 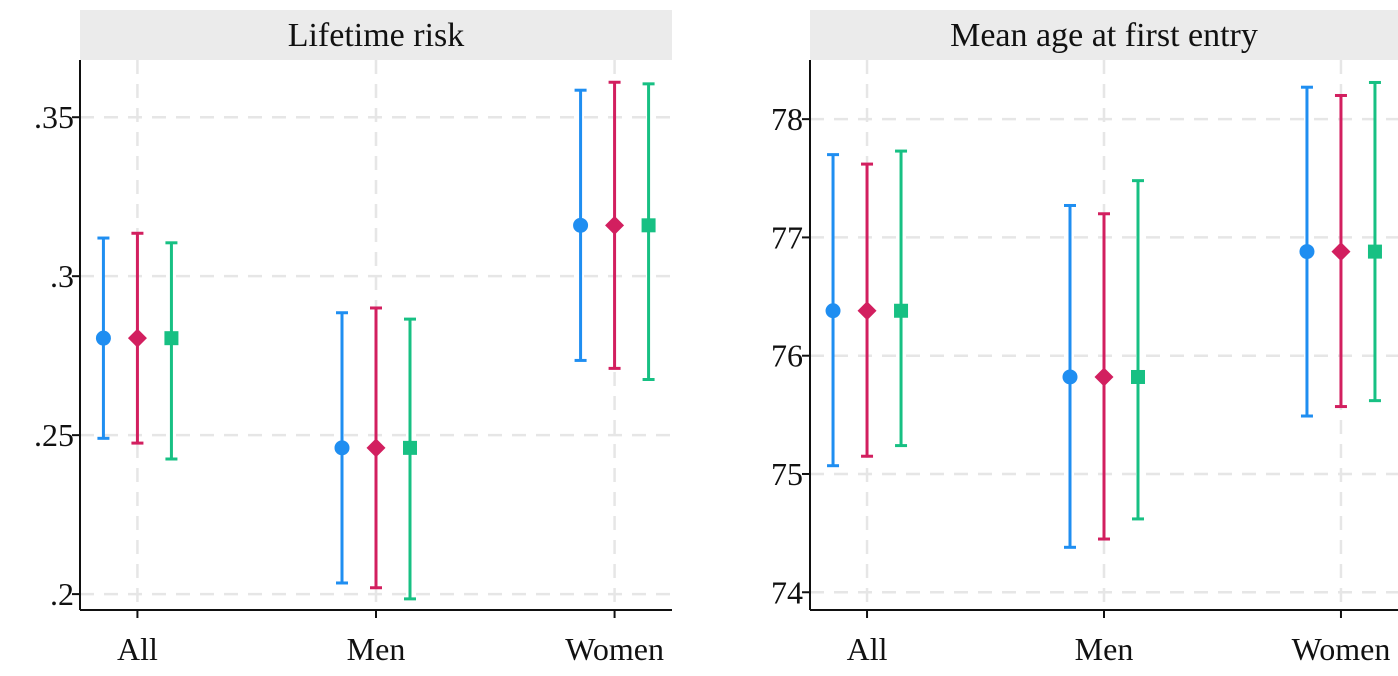 I want to click on y-tick-label: 76, so click(x=787, y=356).